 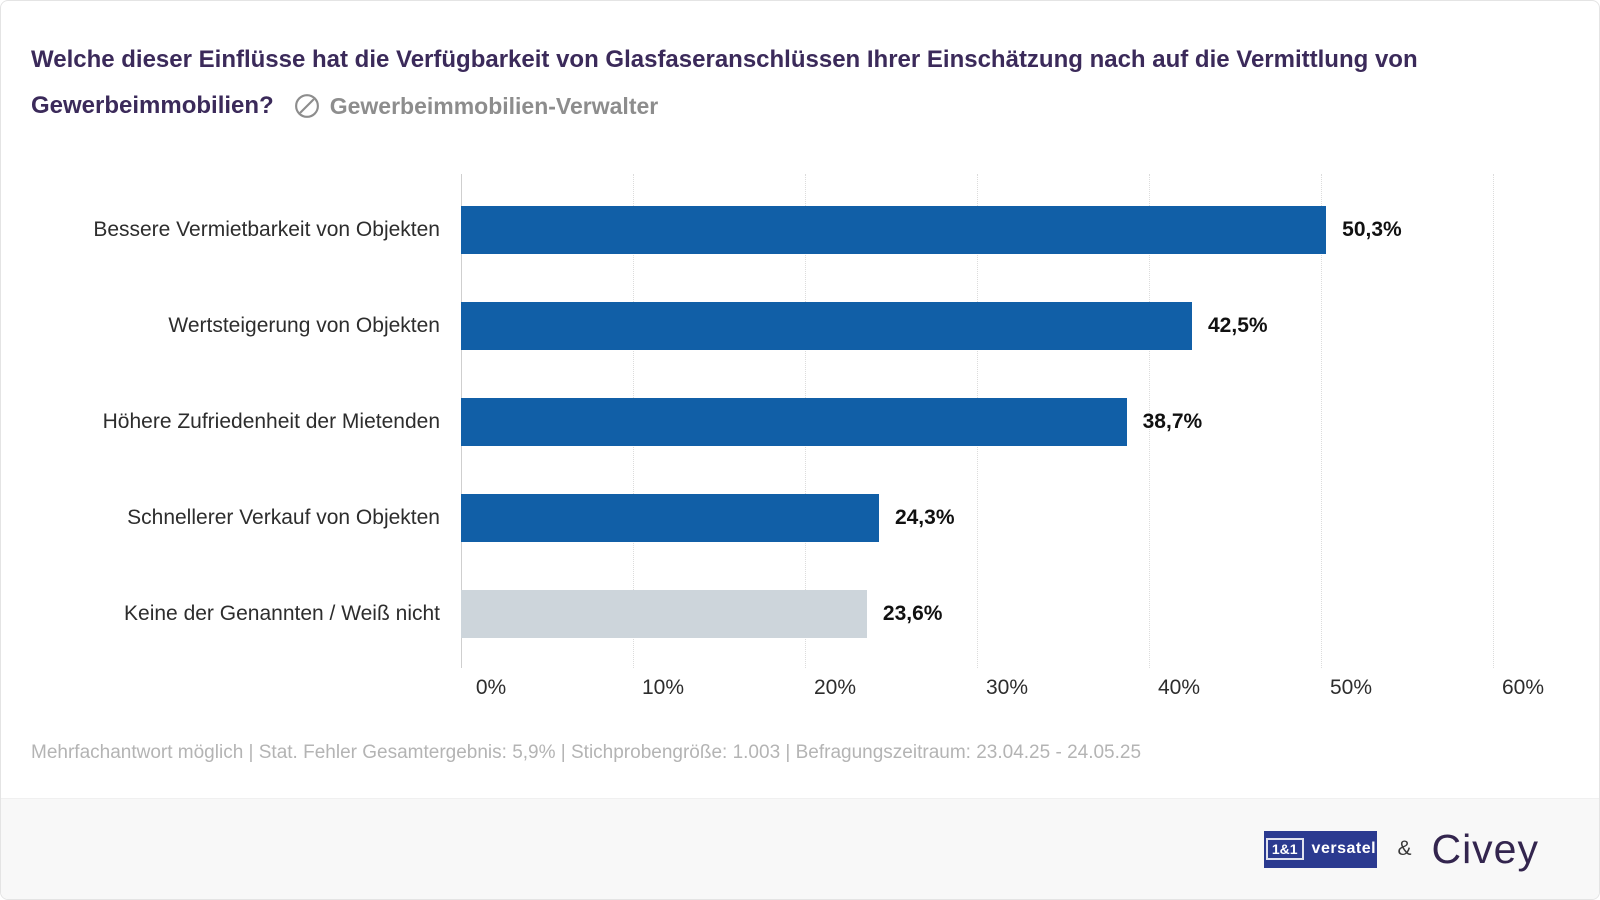 What do you see at coordinates (1238, 325) in the screenshot?
I see `value-label: 42,5%` at bounding box center [1238, 325].